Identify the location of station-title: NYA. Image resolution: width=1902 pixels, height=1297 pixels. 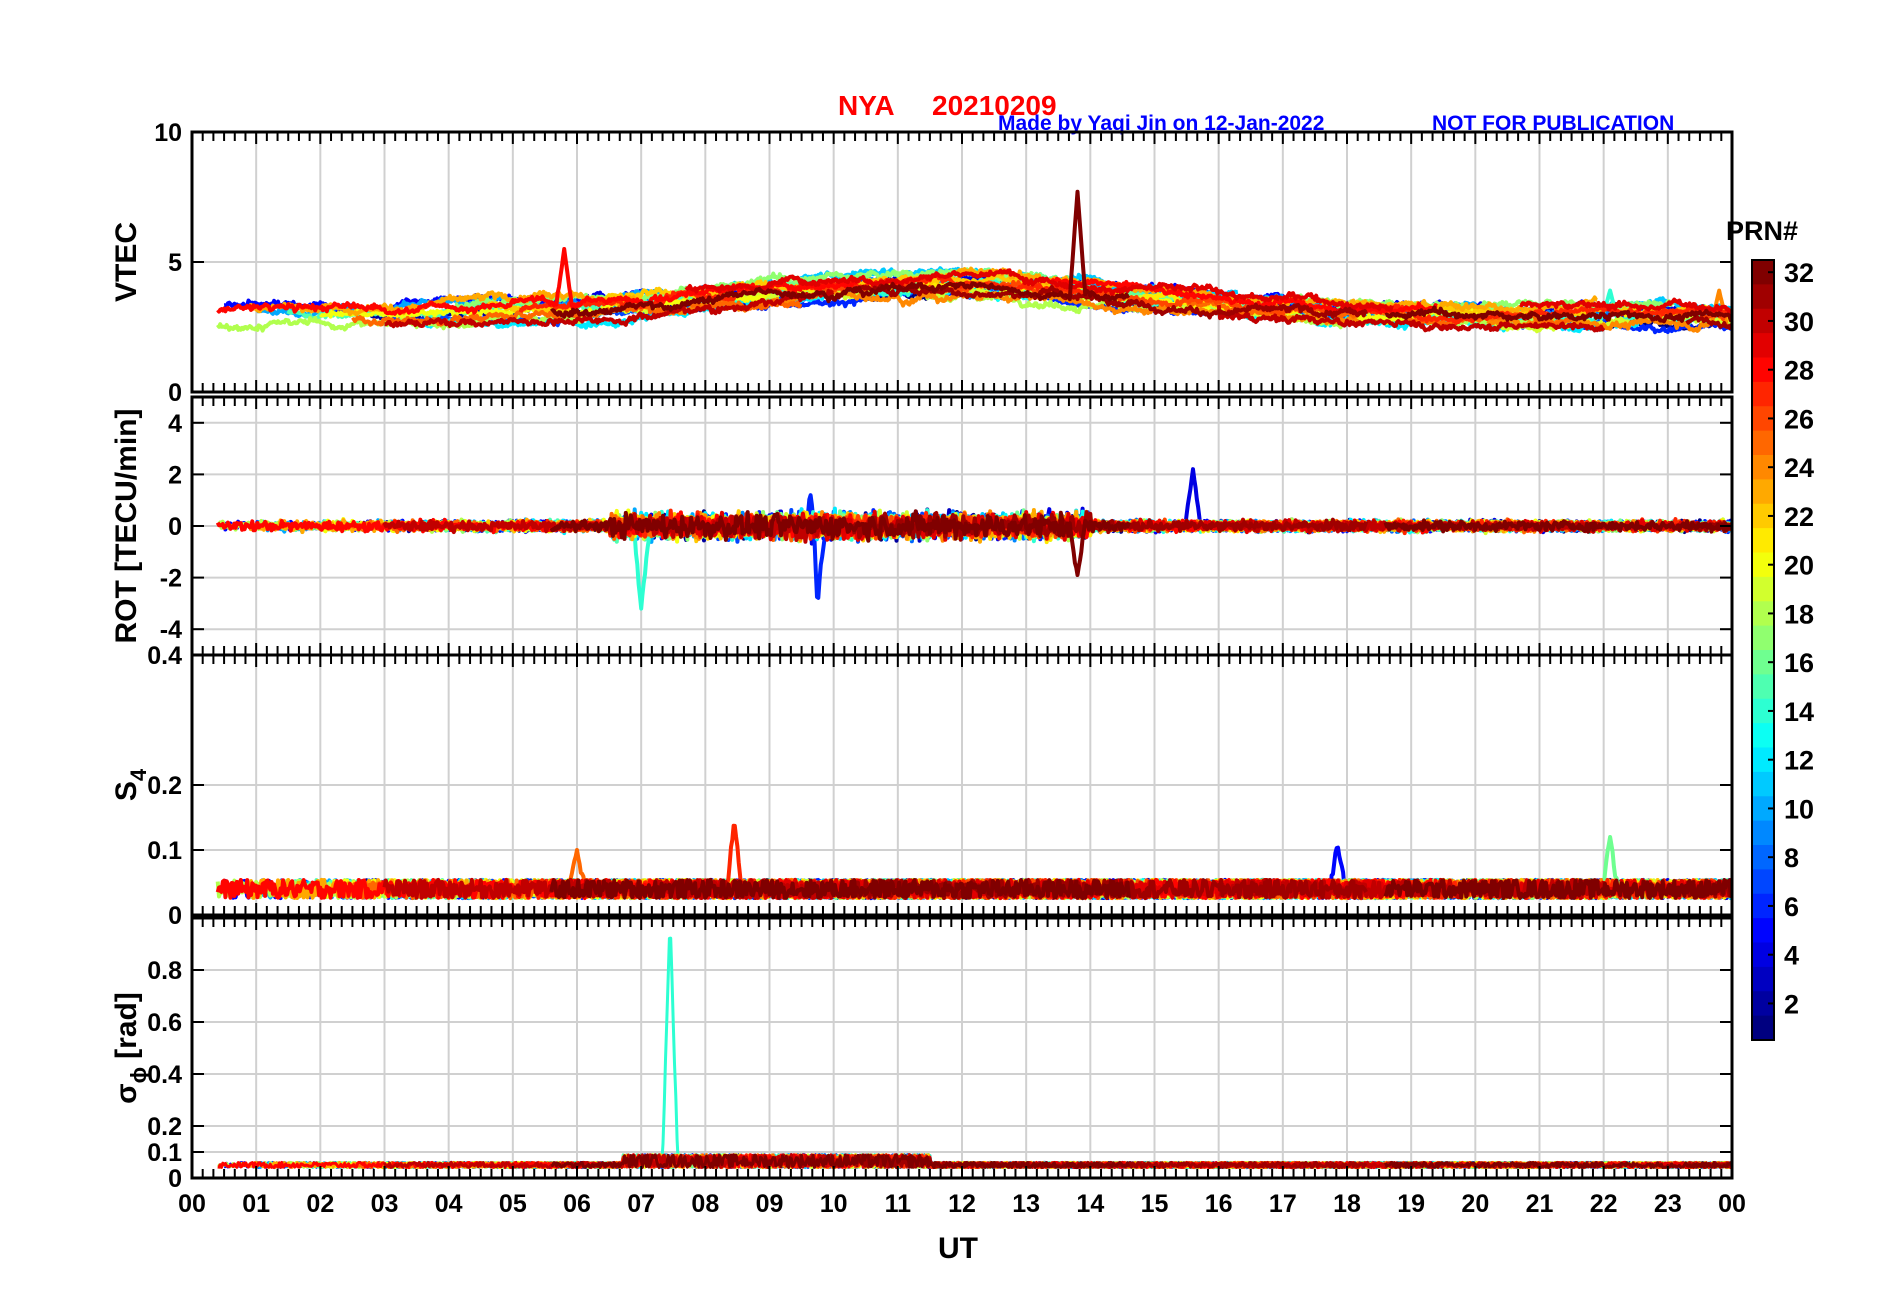
(866, 105).